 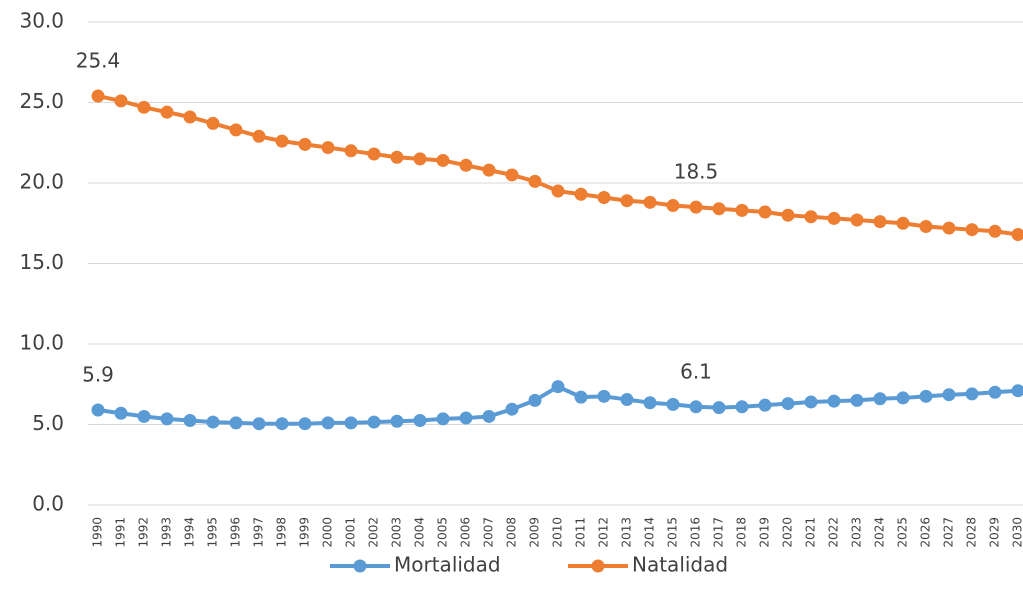 What do you see at coordinates (98, 61) in the screenshot?
I see `data-label: 25.4` at bounding box center [98, 61].